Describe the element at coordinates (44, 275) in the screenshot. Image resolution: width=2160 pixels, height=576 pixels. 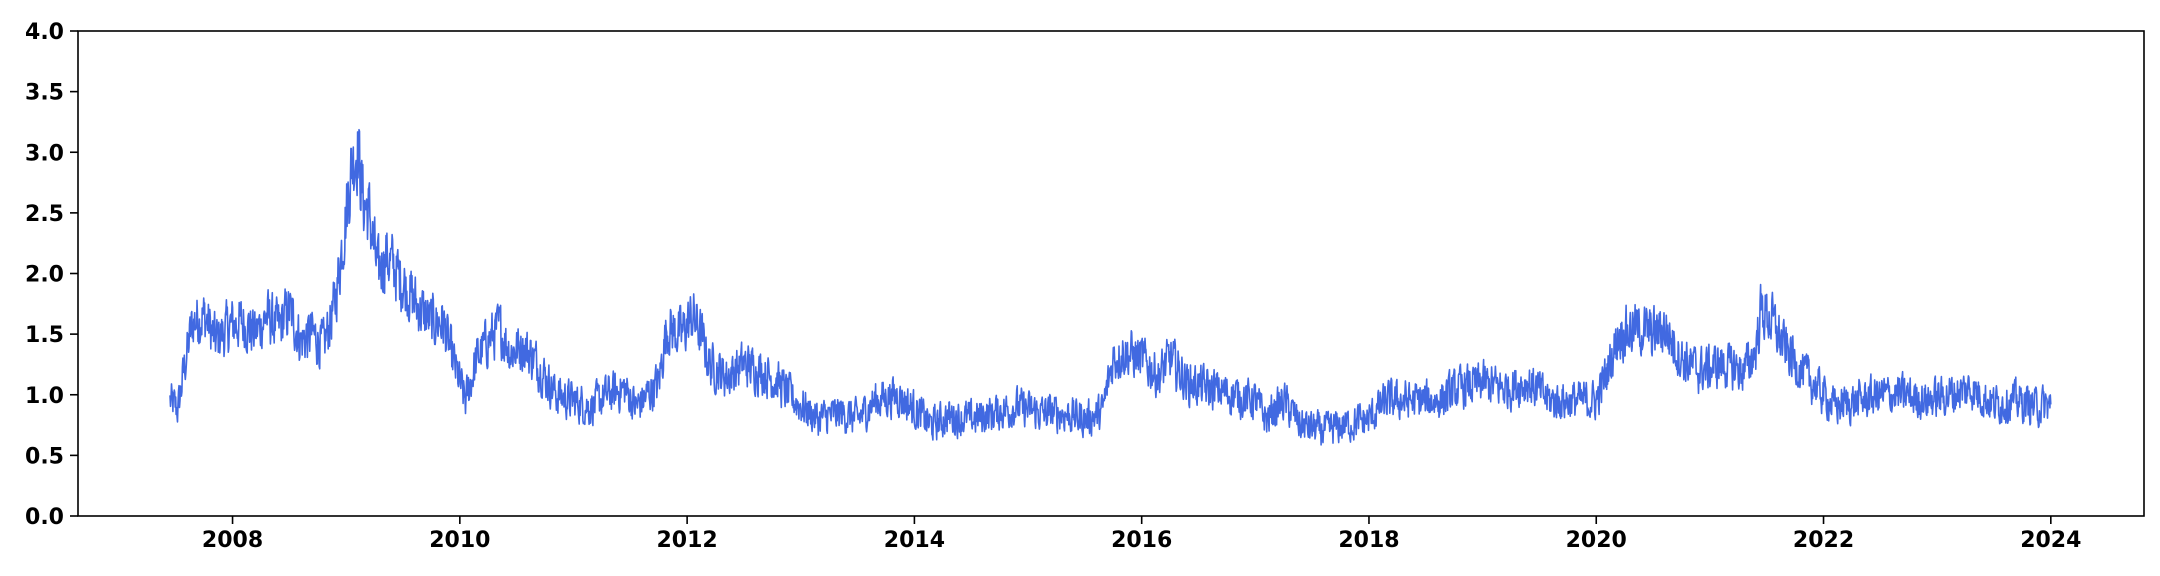
I see `y-tick-label: 2.0` at that location.